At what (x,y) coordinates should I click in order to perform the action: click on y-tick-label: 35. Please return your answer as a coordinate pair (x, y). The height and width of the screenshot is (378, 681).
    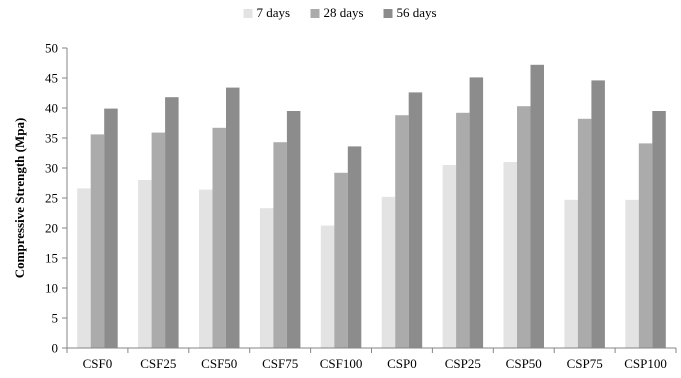
    Looking at the image, I should click on (51, 138).